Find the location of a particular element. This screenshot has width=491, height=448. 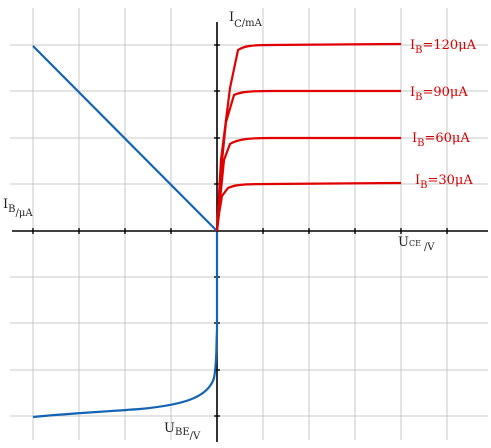

label-ib-90: IB=90μA is located at coordinates (439, 94).